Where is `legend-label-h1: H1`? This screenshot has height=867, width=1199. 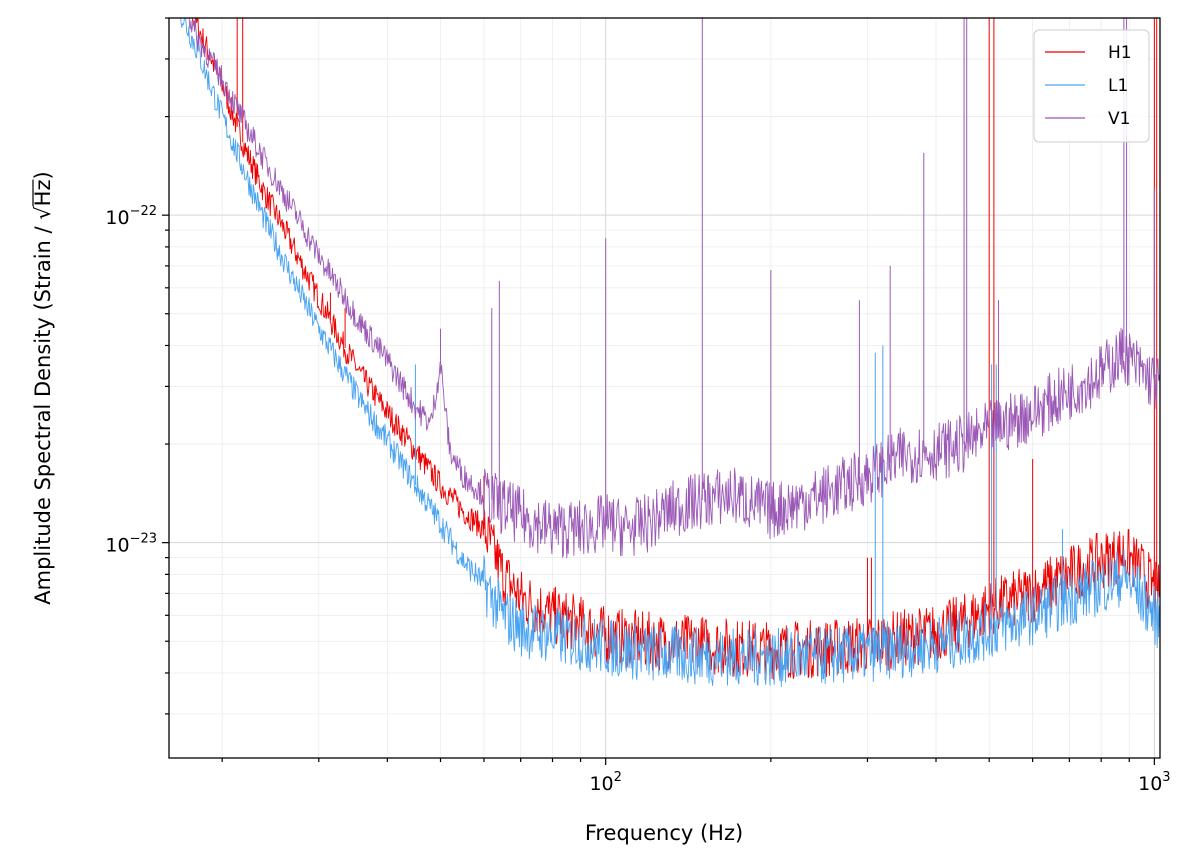 legend-label-h1: H1 is located at coordinates (1120, 53).